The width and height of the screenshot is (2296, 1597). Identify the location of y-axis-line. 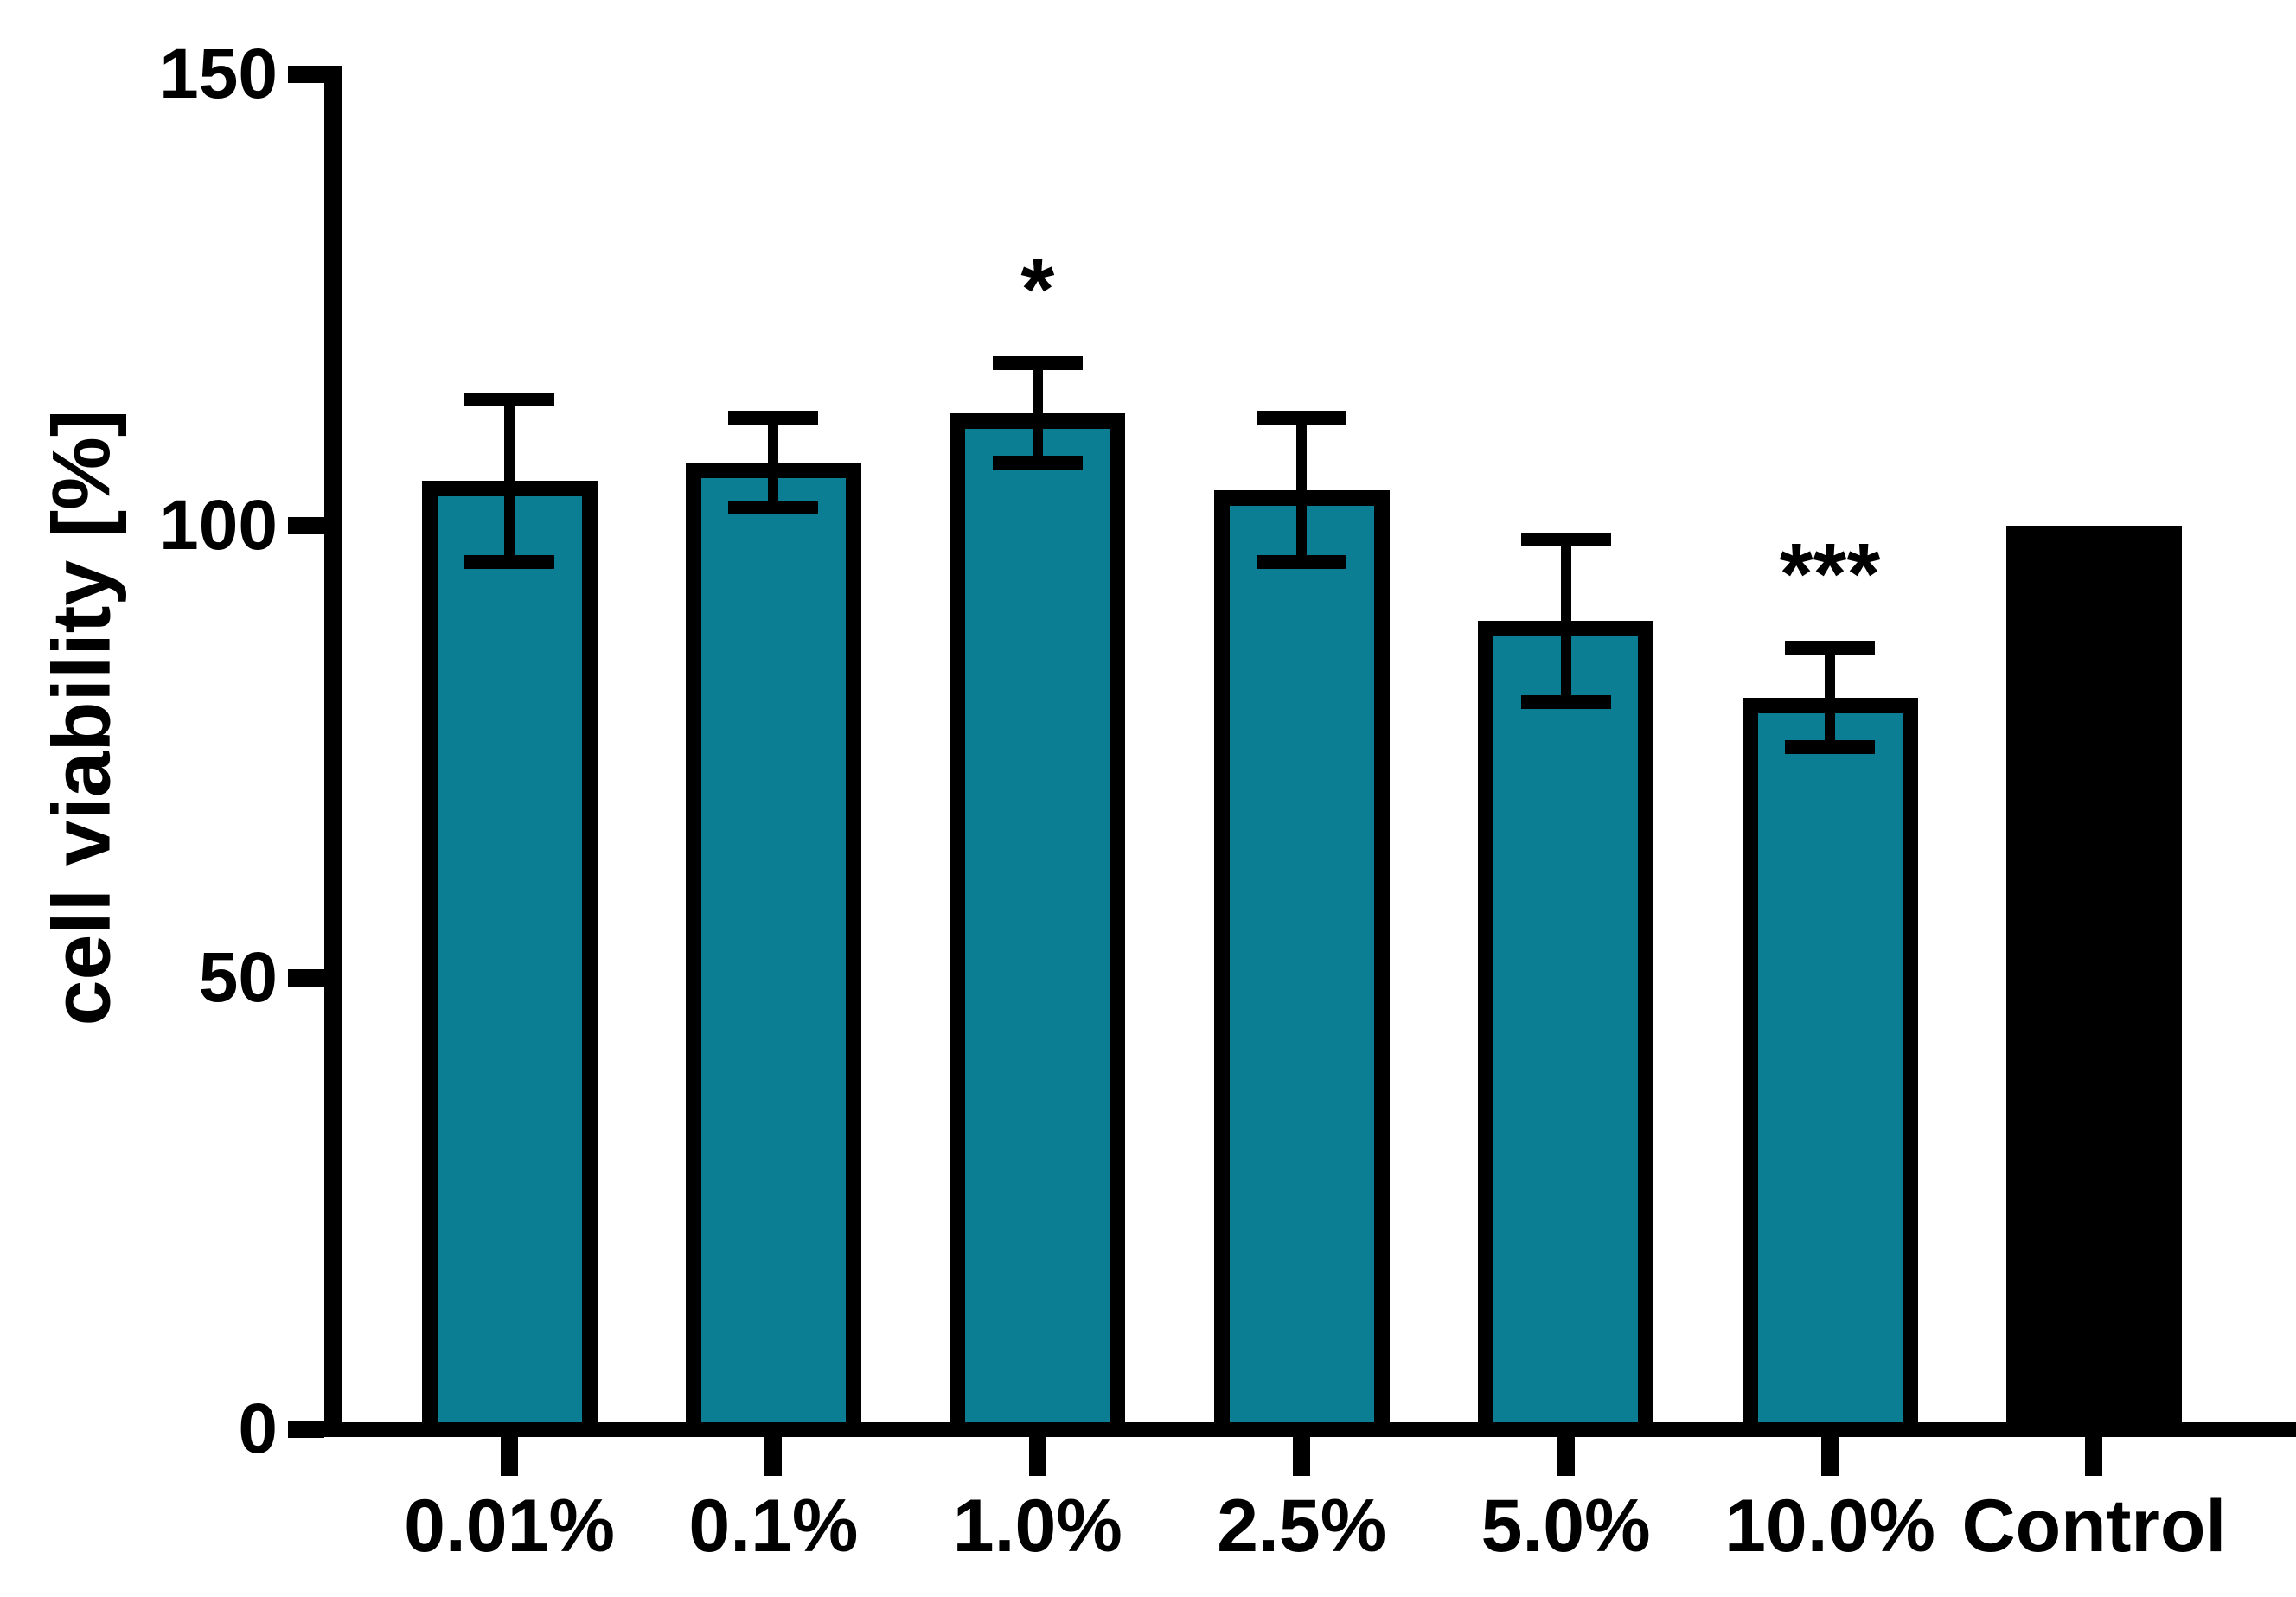
(333, 750).